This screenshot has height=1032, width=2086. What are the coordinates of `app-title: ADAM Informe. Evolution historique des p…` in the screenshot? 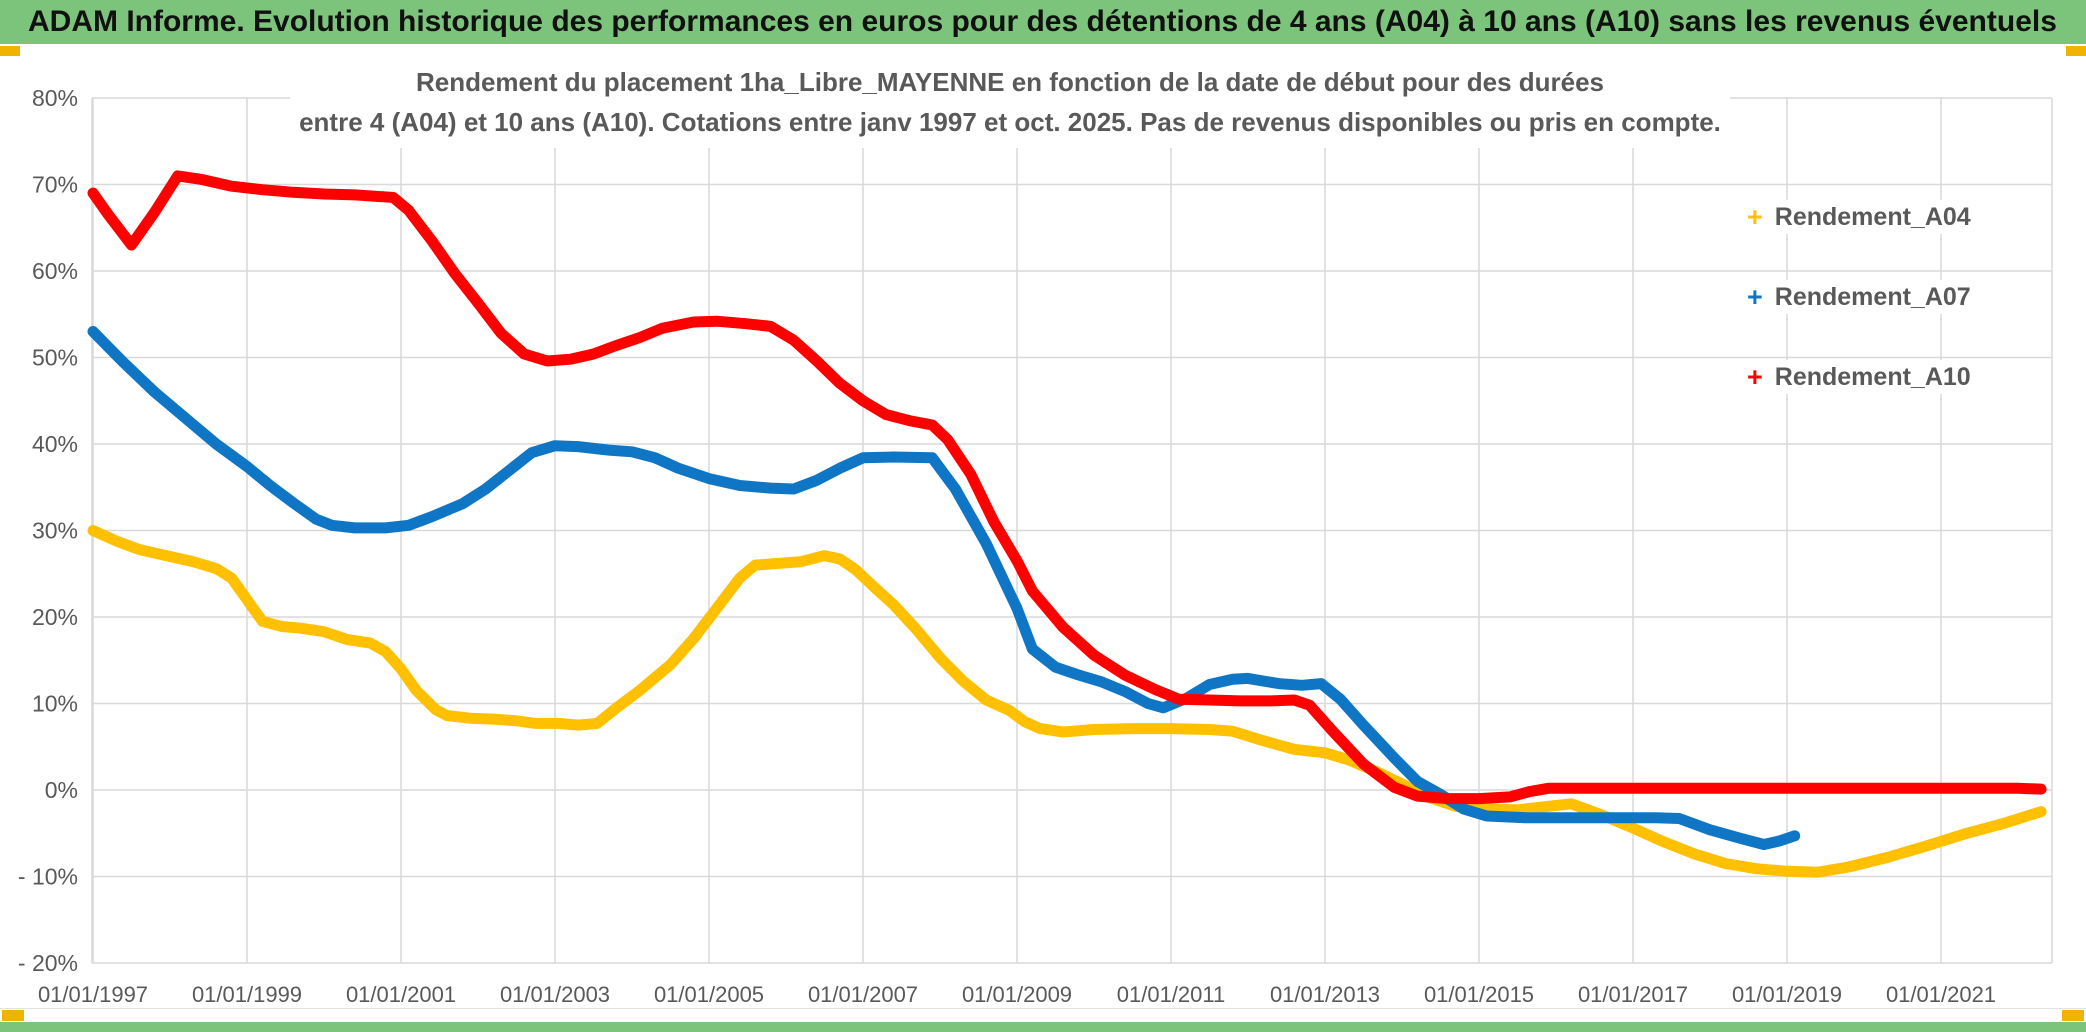 It's located at (1042, 21).